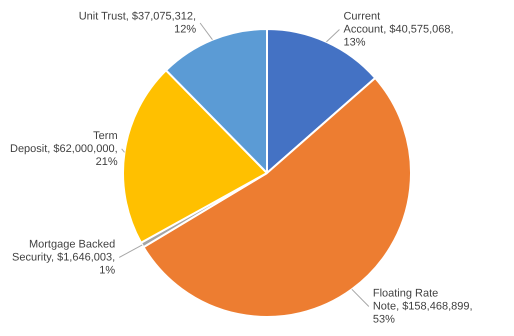 The height and width of the screenshot is (336, 514). I want to click on slice-label: Mortgage Backed Security, $1,646,003, 1%, so click(64, 257).